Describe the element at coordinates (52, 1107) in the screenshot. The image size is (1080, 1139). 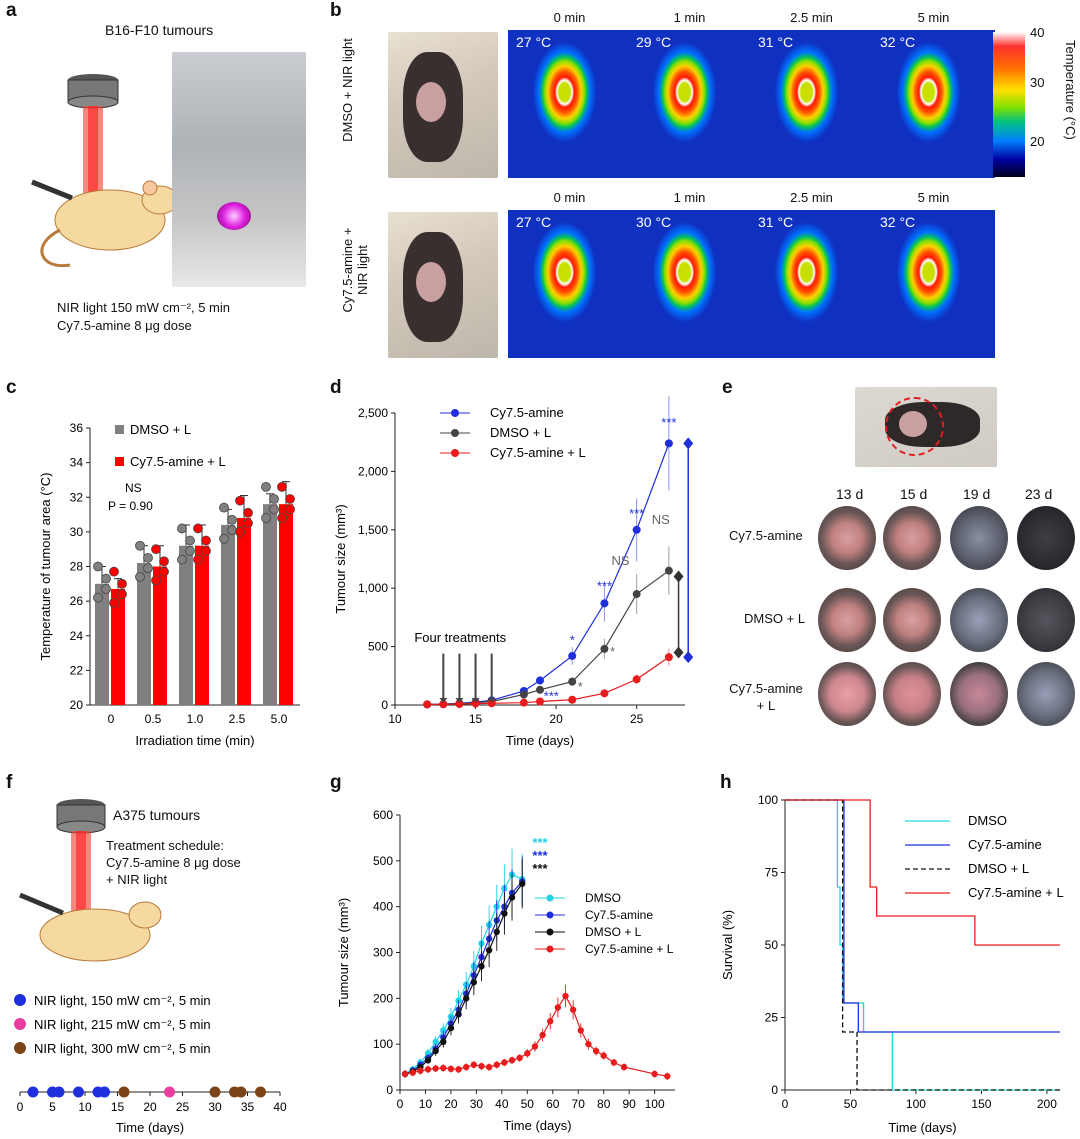
I see `x-tick-label: 5` at that location.